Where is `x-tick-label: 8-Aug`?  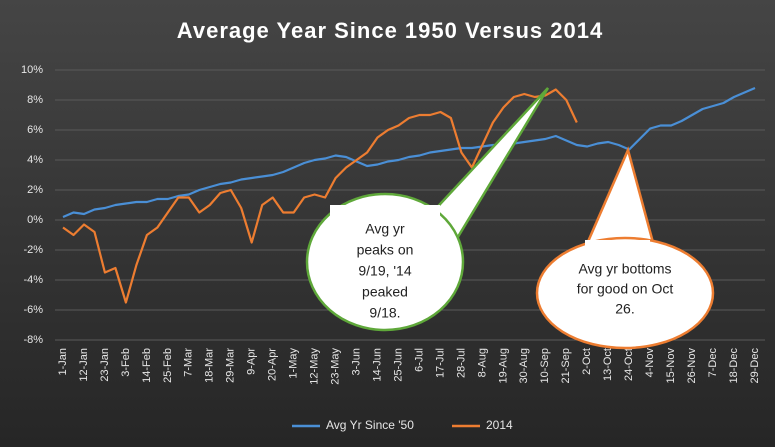
x-tick-label: 8-Aug is located at coordinates (482, 362).